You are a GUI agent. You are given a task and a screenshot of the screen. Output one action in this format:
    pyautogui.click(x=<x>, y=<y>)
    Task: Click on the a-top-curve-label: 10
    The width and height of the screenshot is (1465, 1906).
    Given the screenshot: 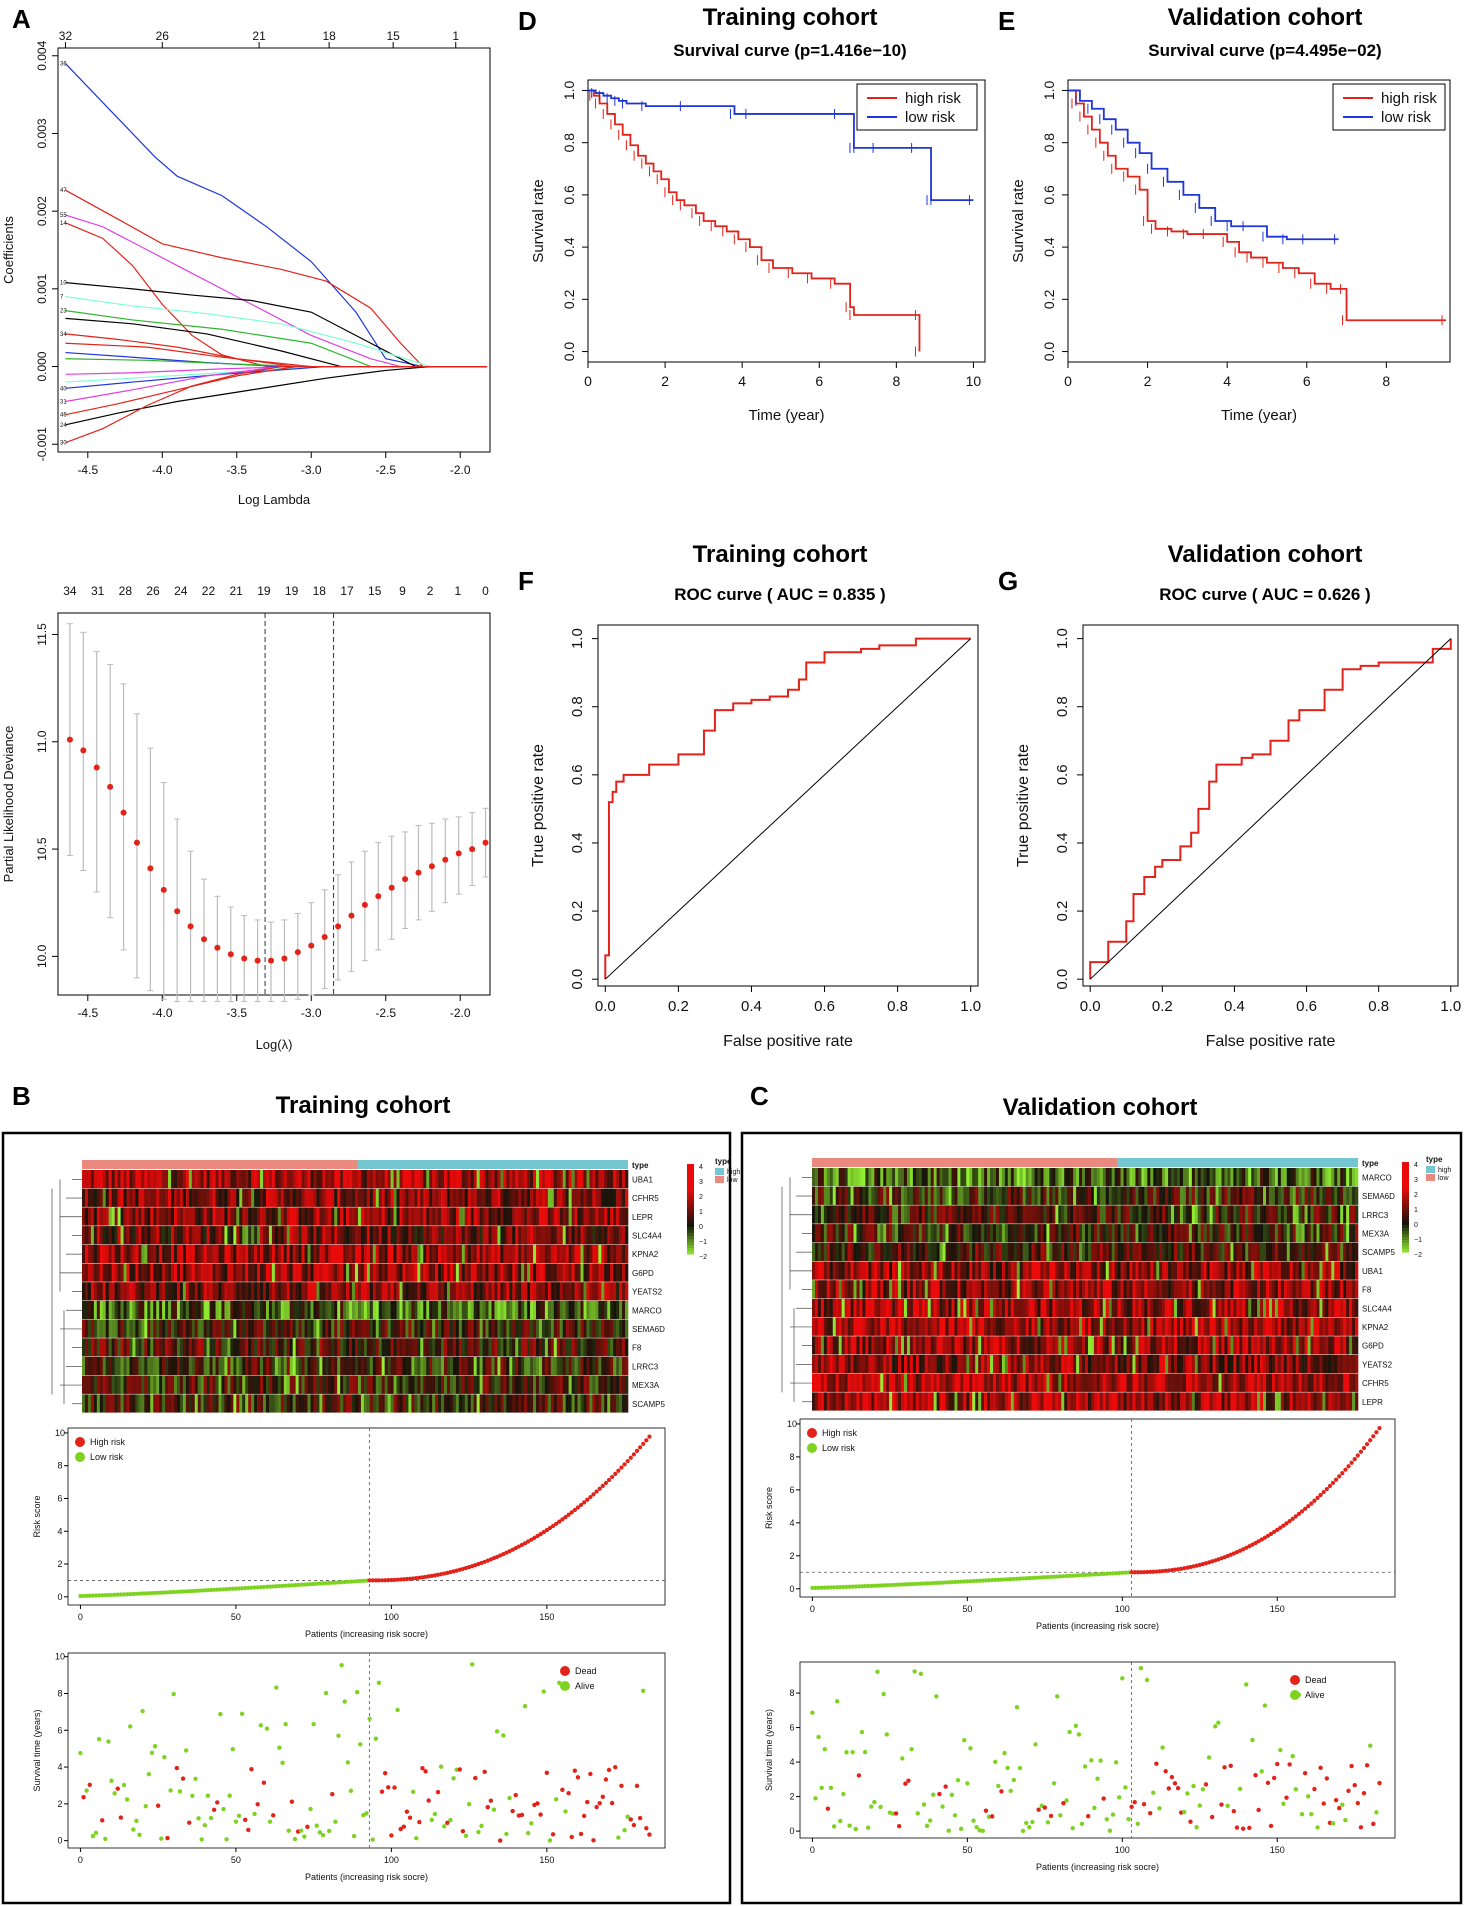 What is the action you would take?
    pyautogui.click(x=63, y=284)
    